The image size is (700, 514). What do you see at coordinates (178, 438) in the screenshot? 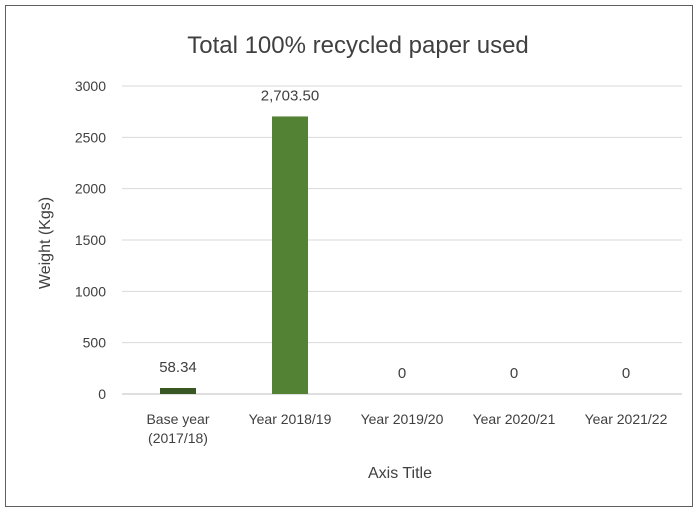
I see `x-tick-label: (2017/18)` at bounding box center [178, 438].